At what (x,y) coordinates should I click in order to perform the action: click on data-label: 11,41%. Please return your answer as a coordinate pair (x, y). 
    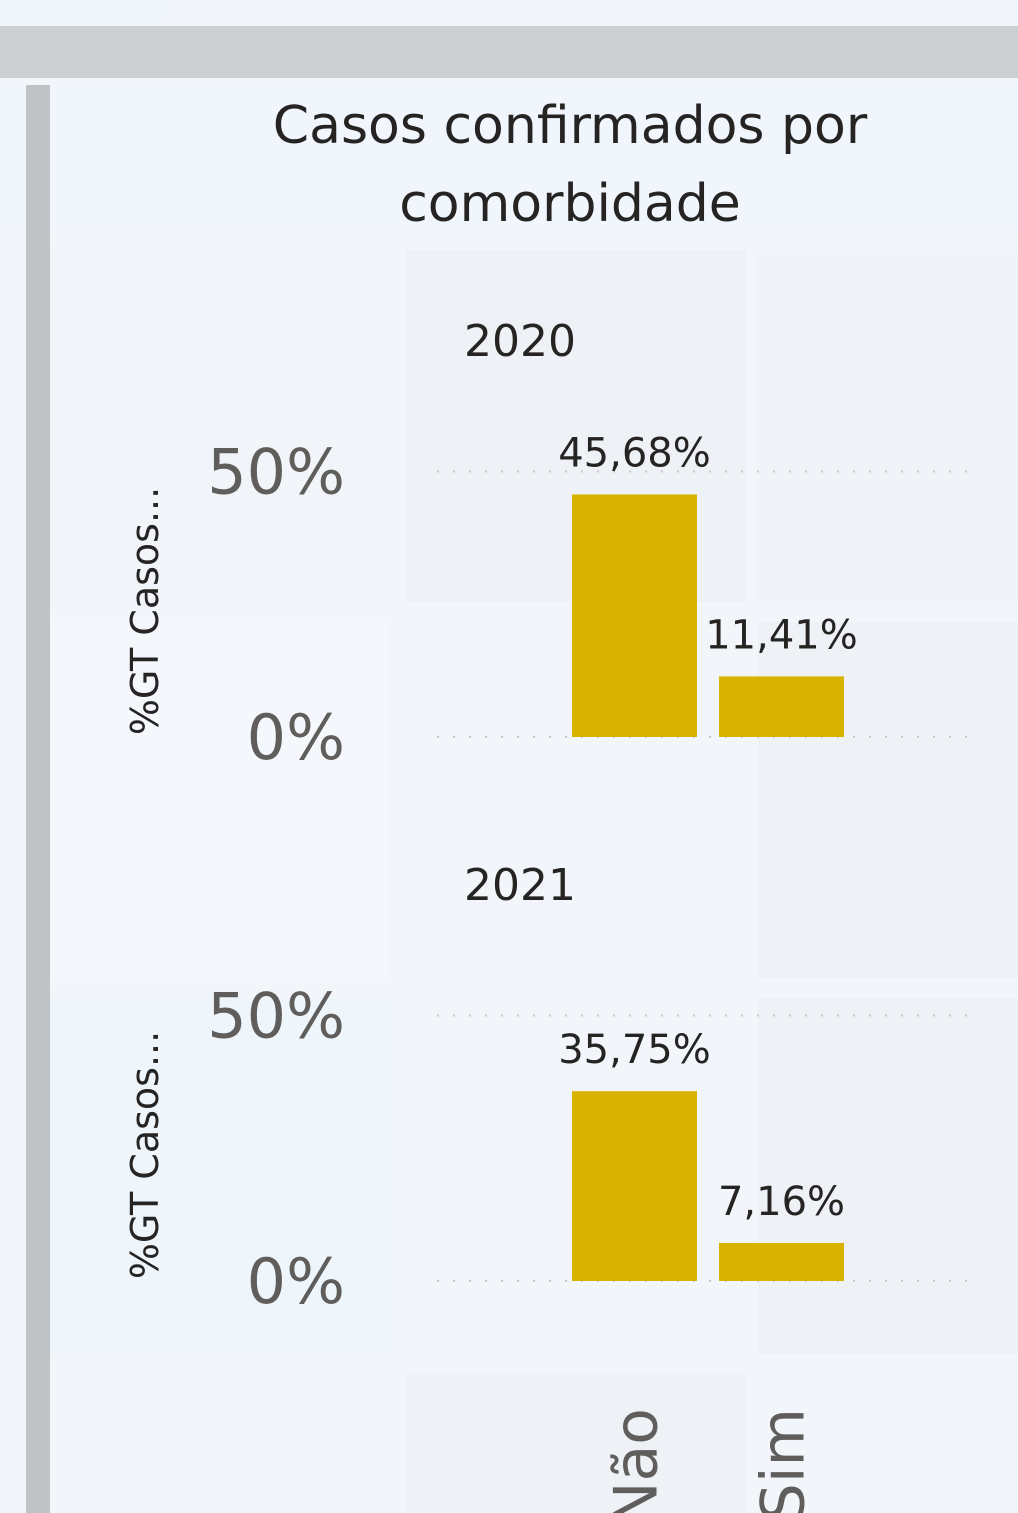
    Looking at the image, I should click on (781, 635).